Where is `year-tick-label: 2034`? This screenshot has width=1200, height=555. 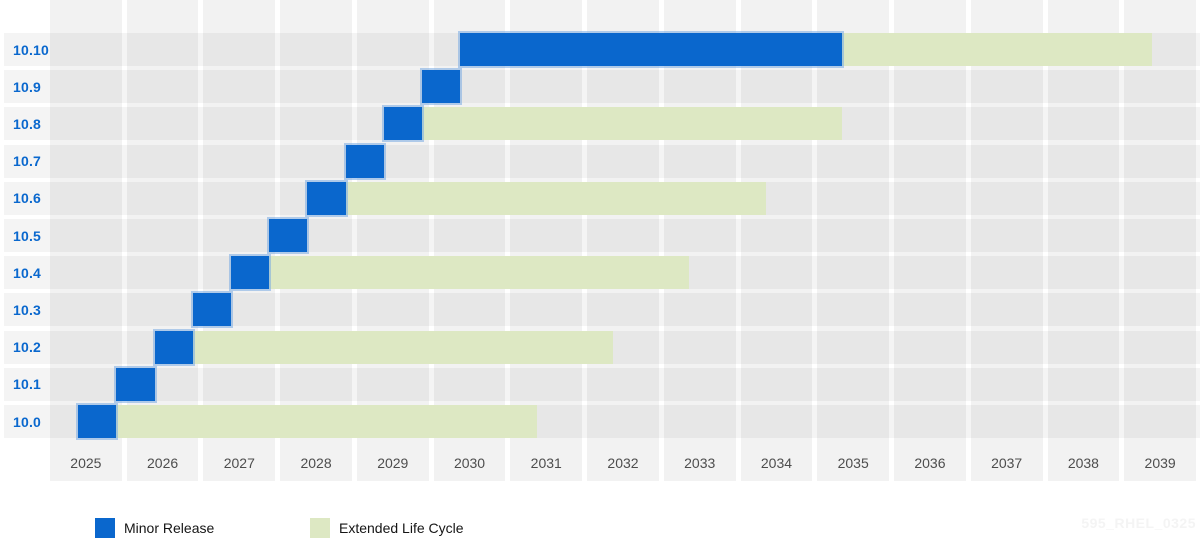
year-tick-label: 2034 is located at coordinates (776, 463).